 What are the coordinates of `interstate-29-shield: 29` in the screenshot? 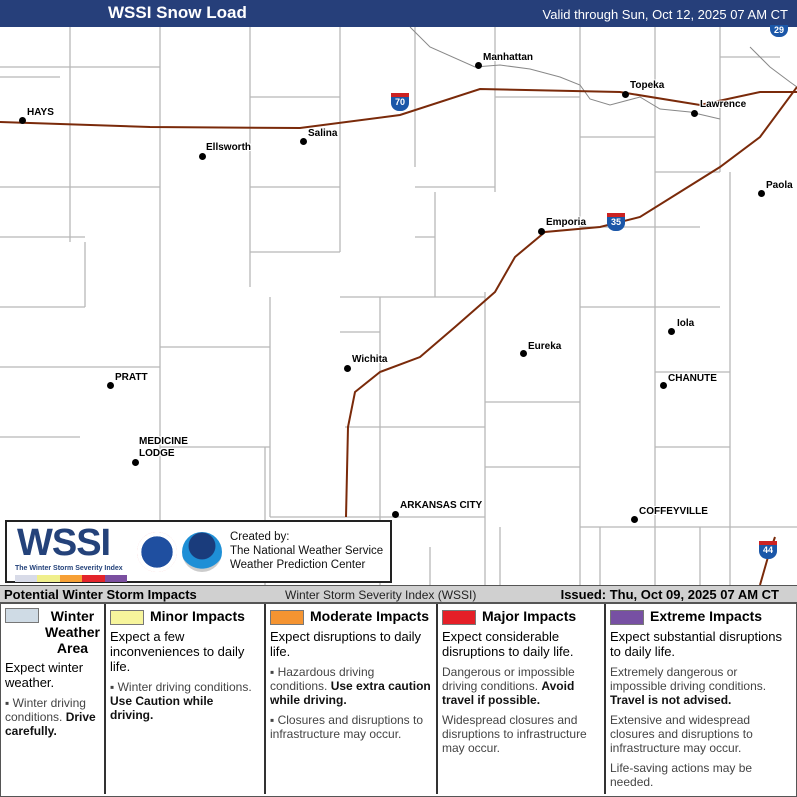 It's located at (779, 31).